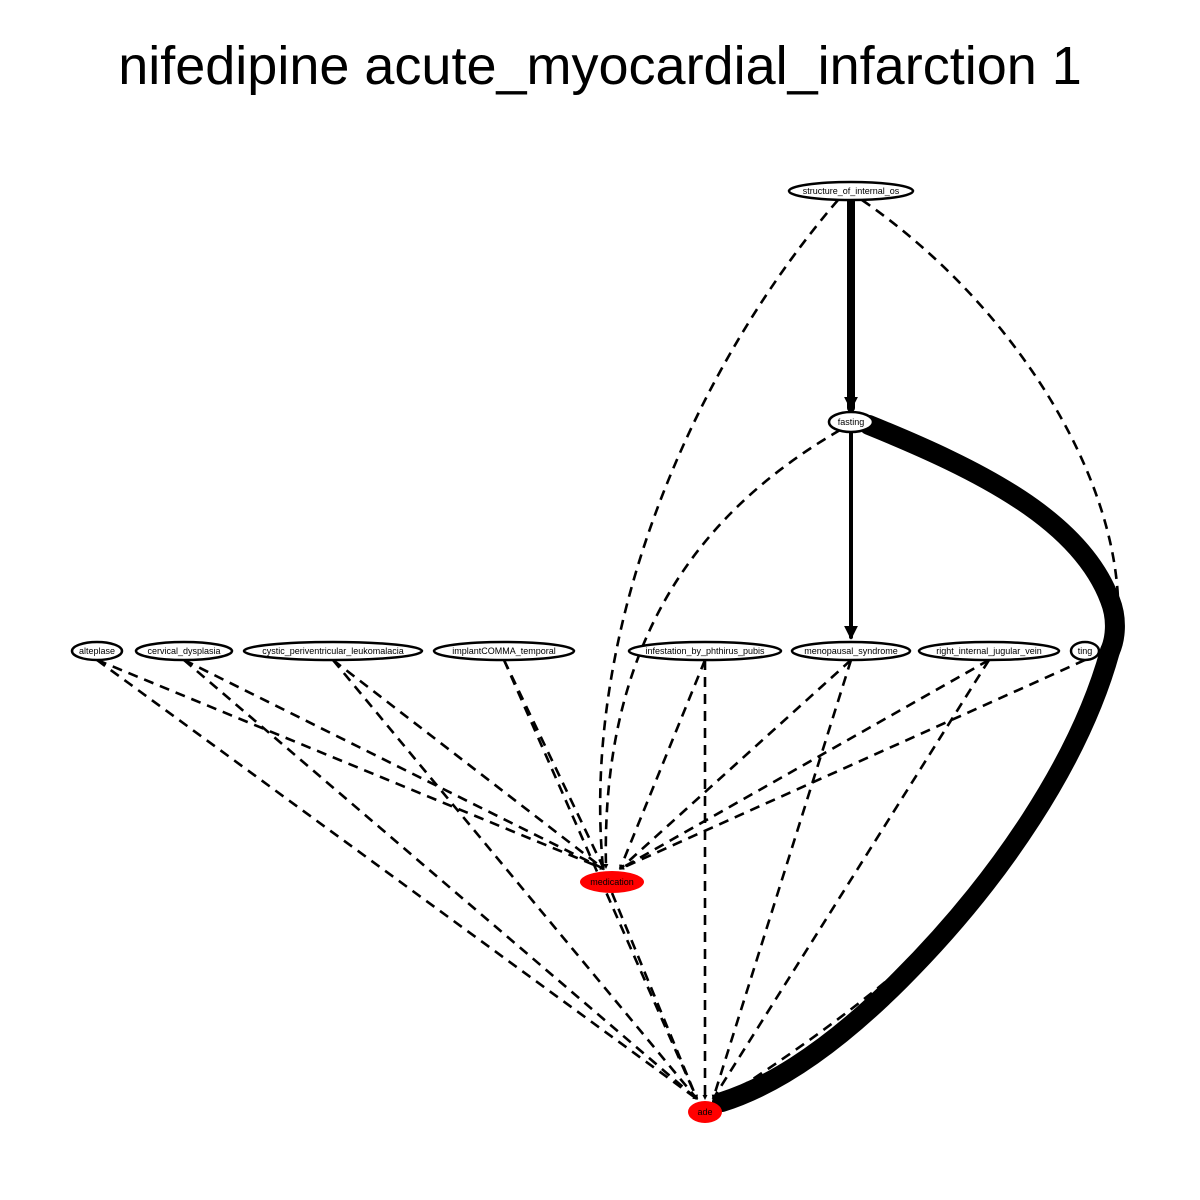  I want to click on node-right_internal_jugular_vein: right_internal_jugular_vein, so click(989, 651).